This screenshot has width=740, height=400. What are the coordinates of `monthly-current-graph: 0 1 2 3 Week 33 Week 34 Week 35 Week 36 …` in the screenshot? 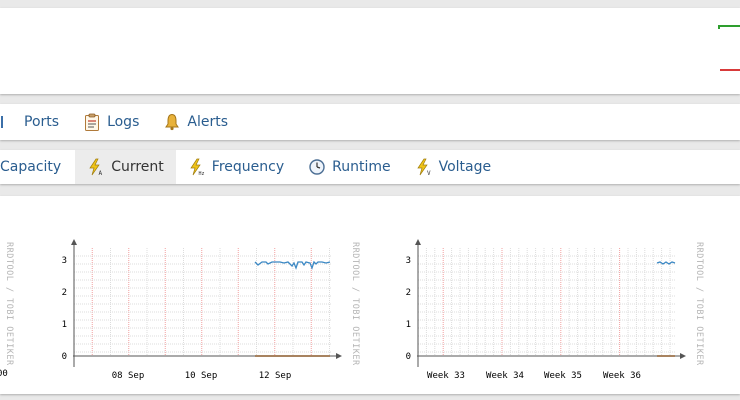 It's located at (555, 310).